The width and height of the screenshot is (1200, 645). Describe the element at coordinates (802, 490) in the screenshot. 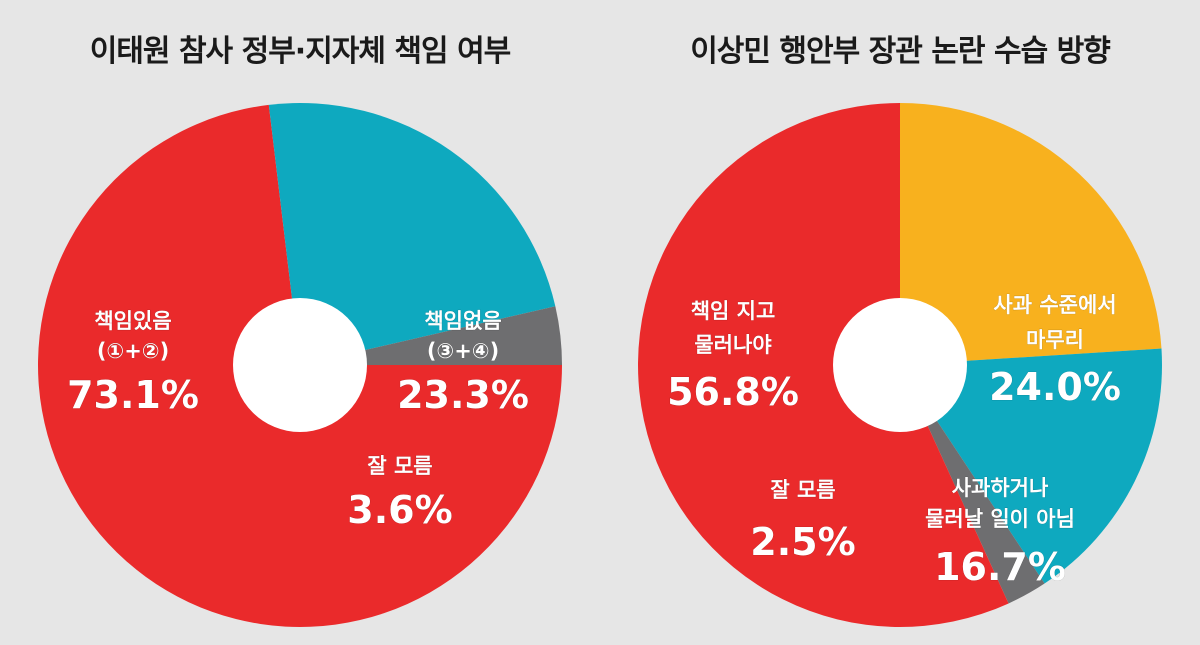

I see `pie-2-slice-3-label: 잘 모름` at that location.